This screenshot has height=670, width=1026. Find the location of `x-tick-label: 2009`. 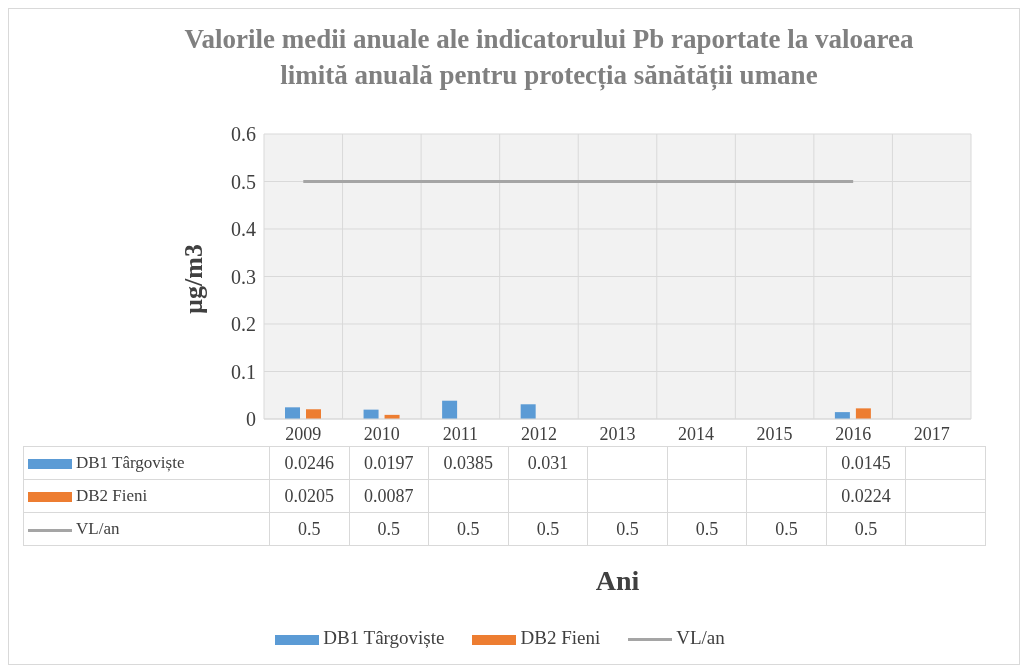

x-tick-label: 2009 is located at coordinates (303, 433).